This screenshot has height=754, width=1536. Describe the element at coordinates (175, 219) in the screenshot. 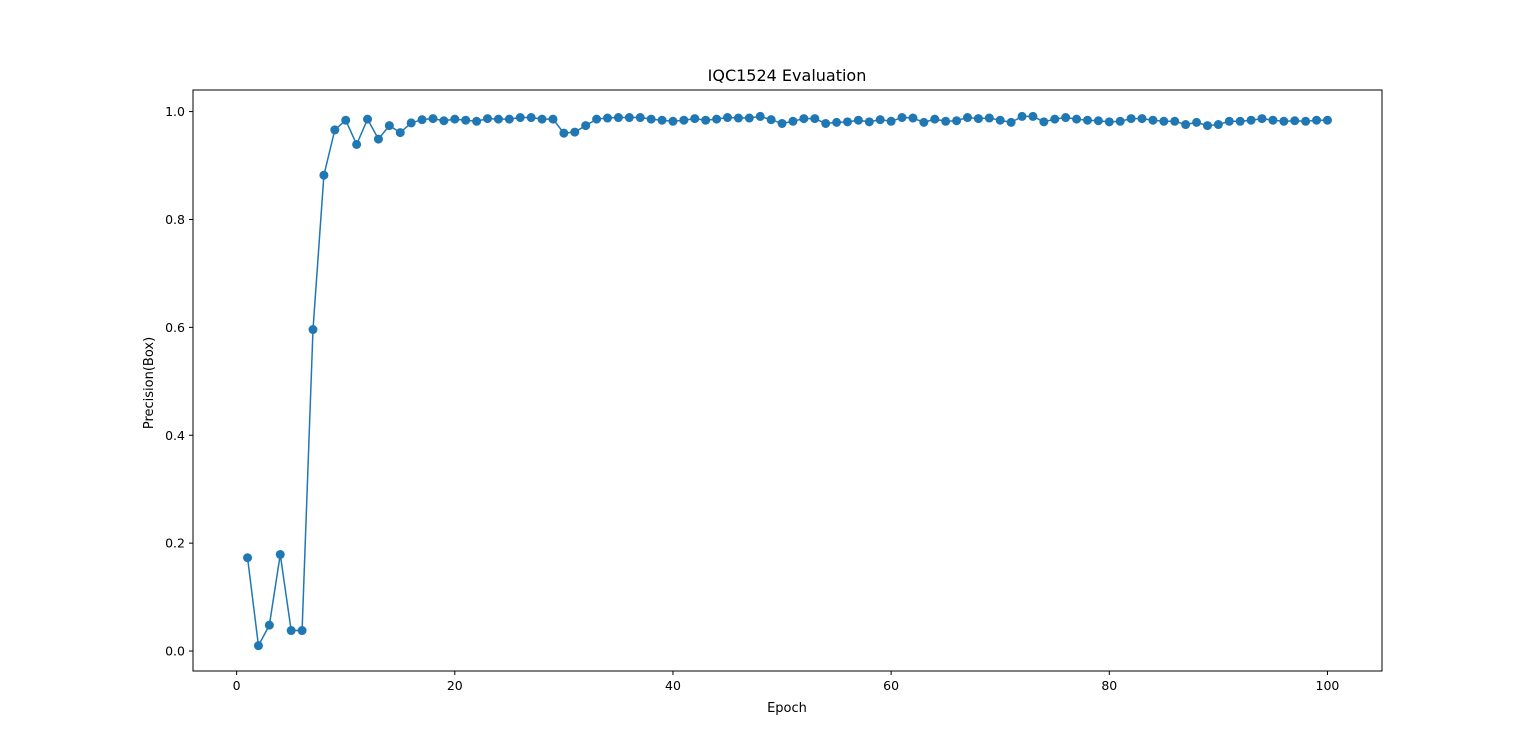

I see `y-tick-label: 0.8` at that location.